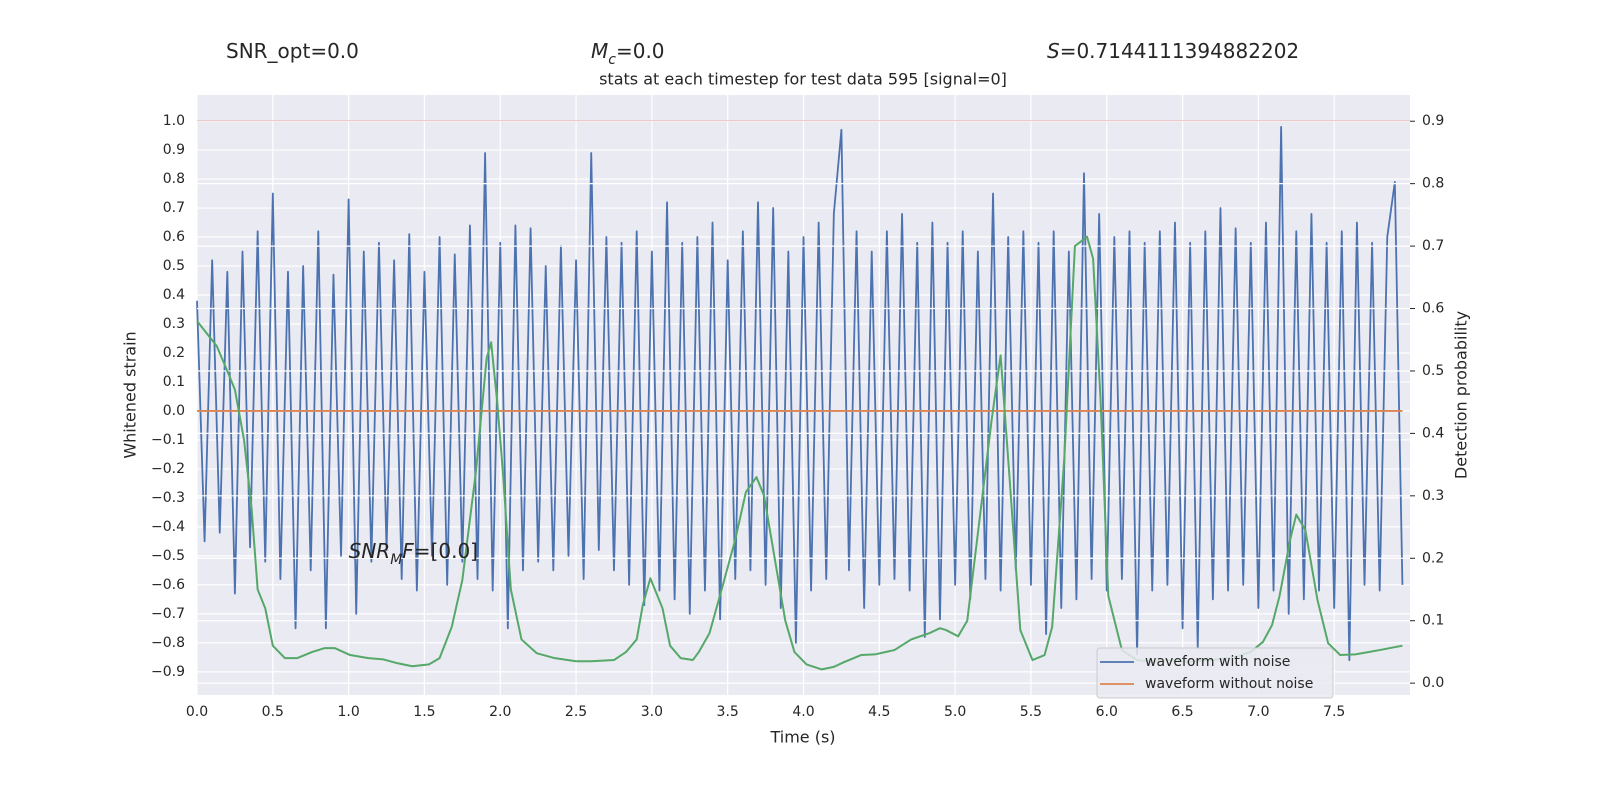  Describe the element at coordinates (174, 150) in the screenshot. I see `y-tick-label: 0.9` at that location.